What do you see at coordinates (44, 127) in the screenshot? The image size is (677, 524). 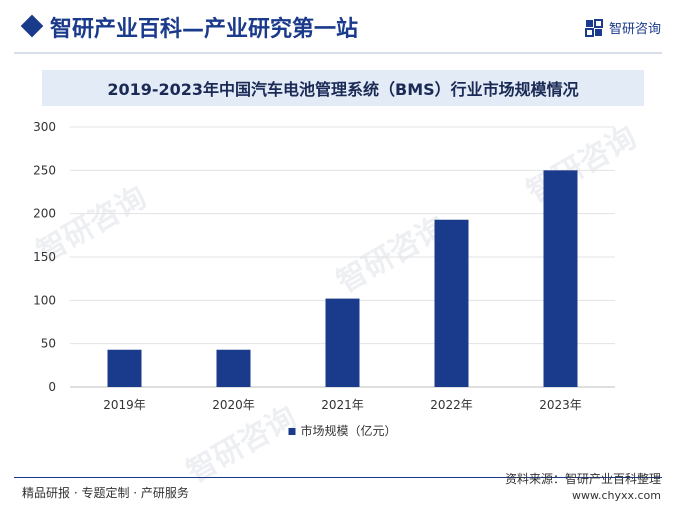 I see `y-tick-label: 300` at bounding box center [44, 127].